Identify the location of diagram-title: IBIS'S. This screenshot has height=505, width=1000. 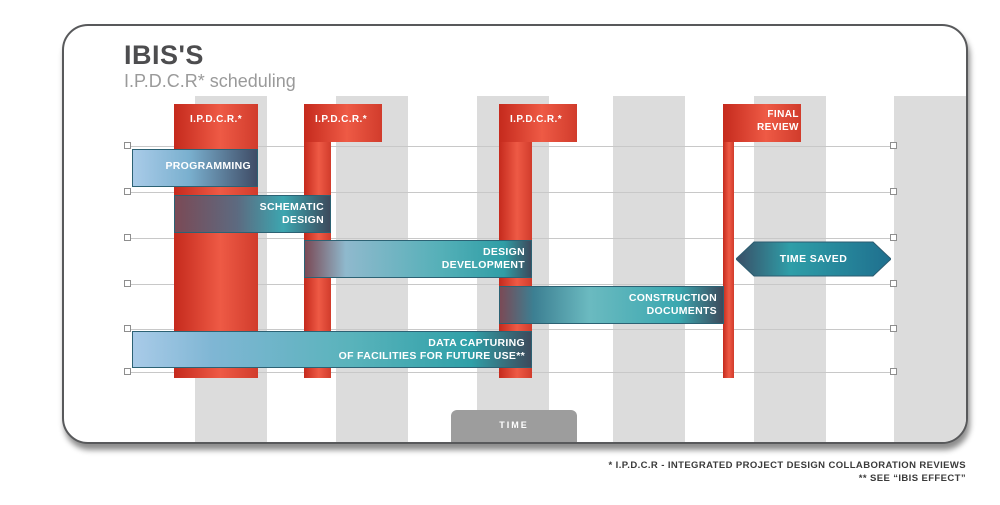
(164, 55).